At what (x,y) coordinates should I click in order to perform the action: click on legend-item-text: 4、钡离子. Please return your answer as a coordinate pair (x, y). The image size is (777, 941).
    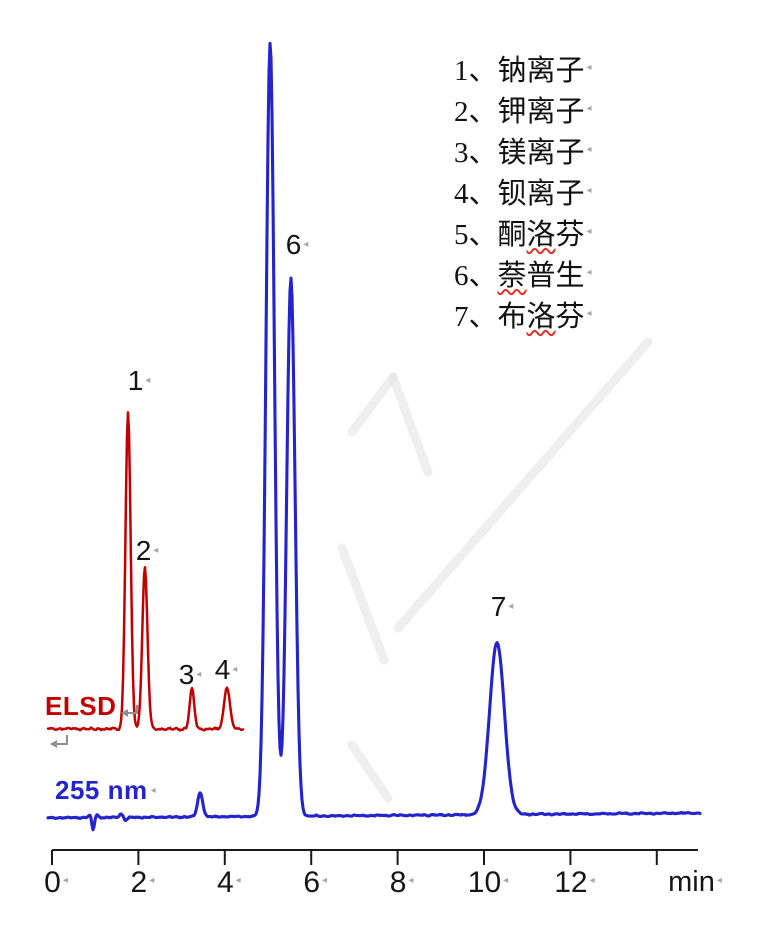
    Looking at the image, I should click on (519, 193).